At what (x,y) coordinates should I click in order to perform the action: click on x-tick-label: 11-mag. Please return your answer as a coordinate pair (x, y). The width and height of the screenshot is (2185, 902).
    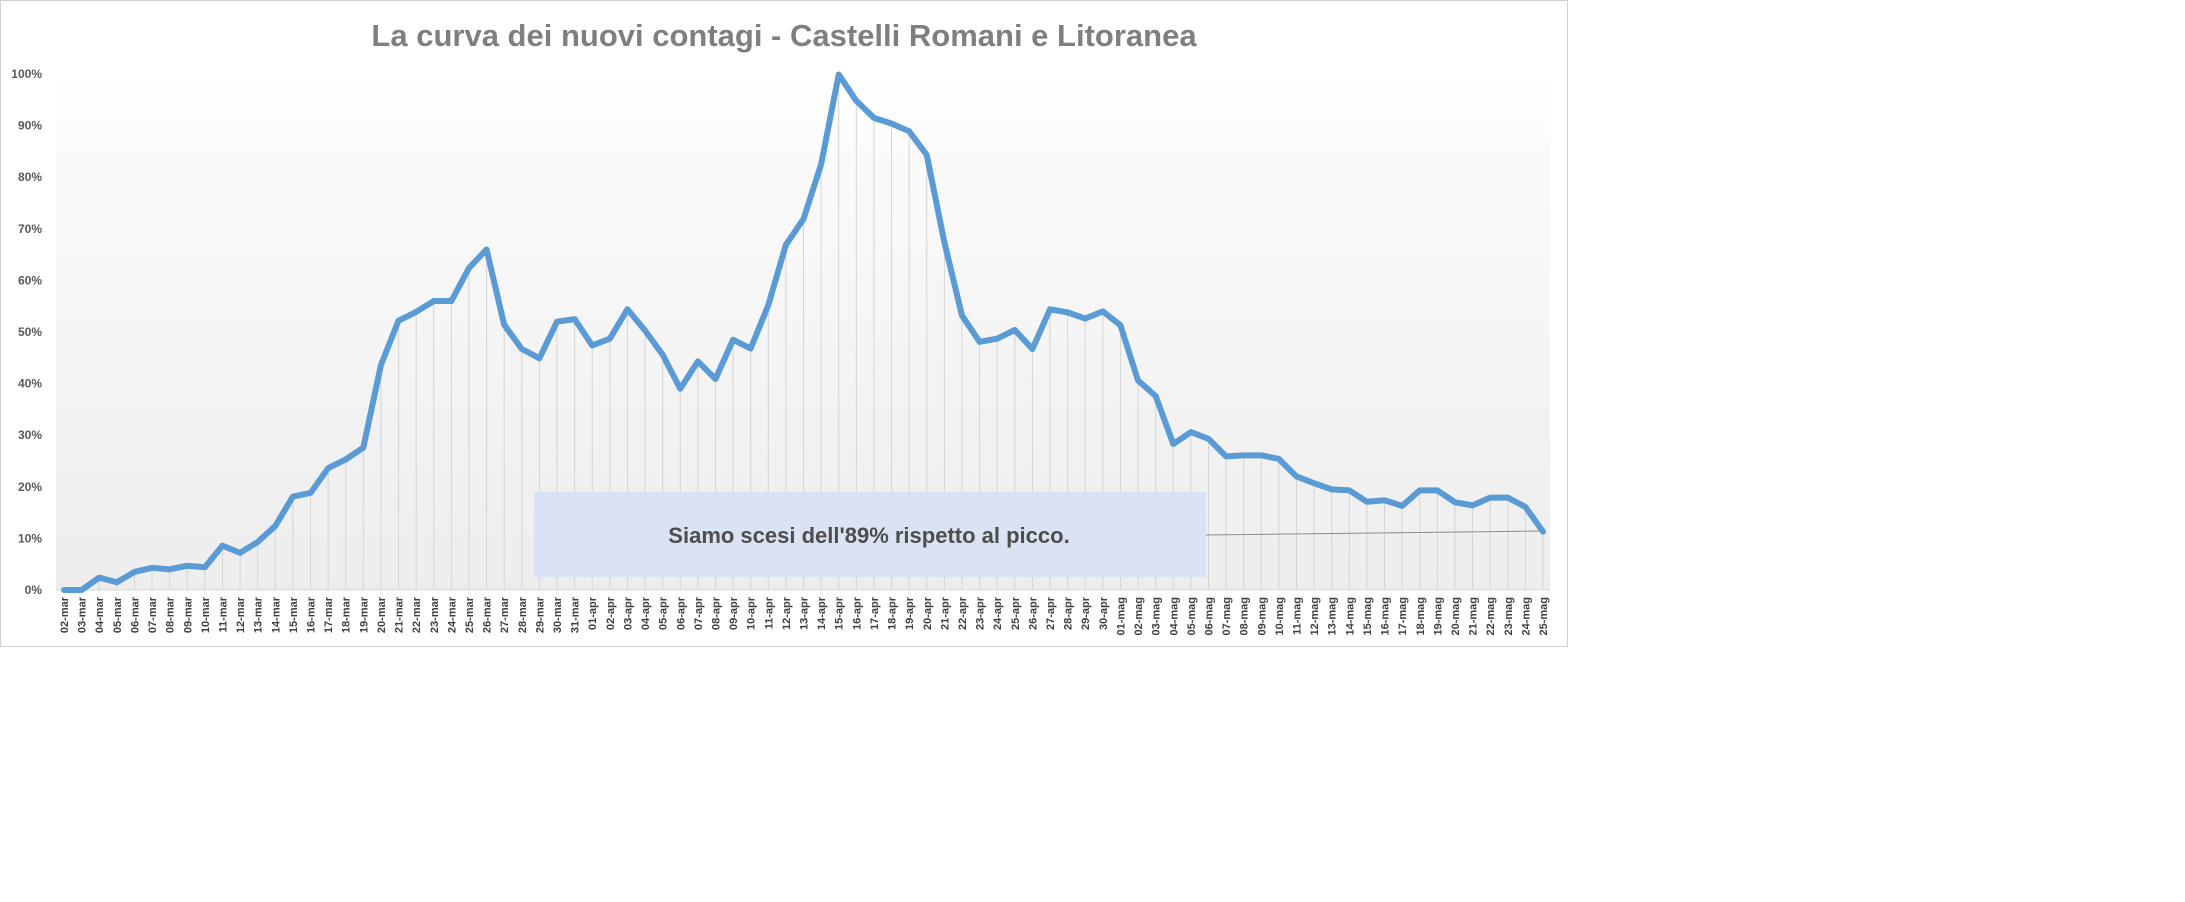
    Looking at the image, I should click on (1298, 616).